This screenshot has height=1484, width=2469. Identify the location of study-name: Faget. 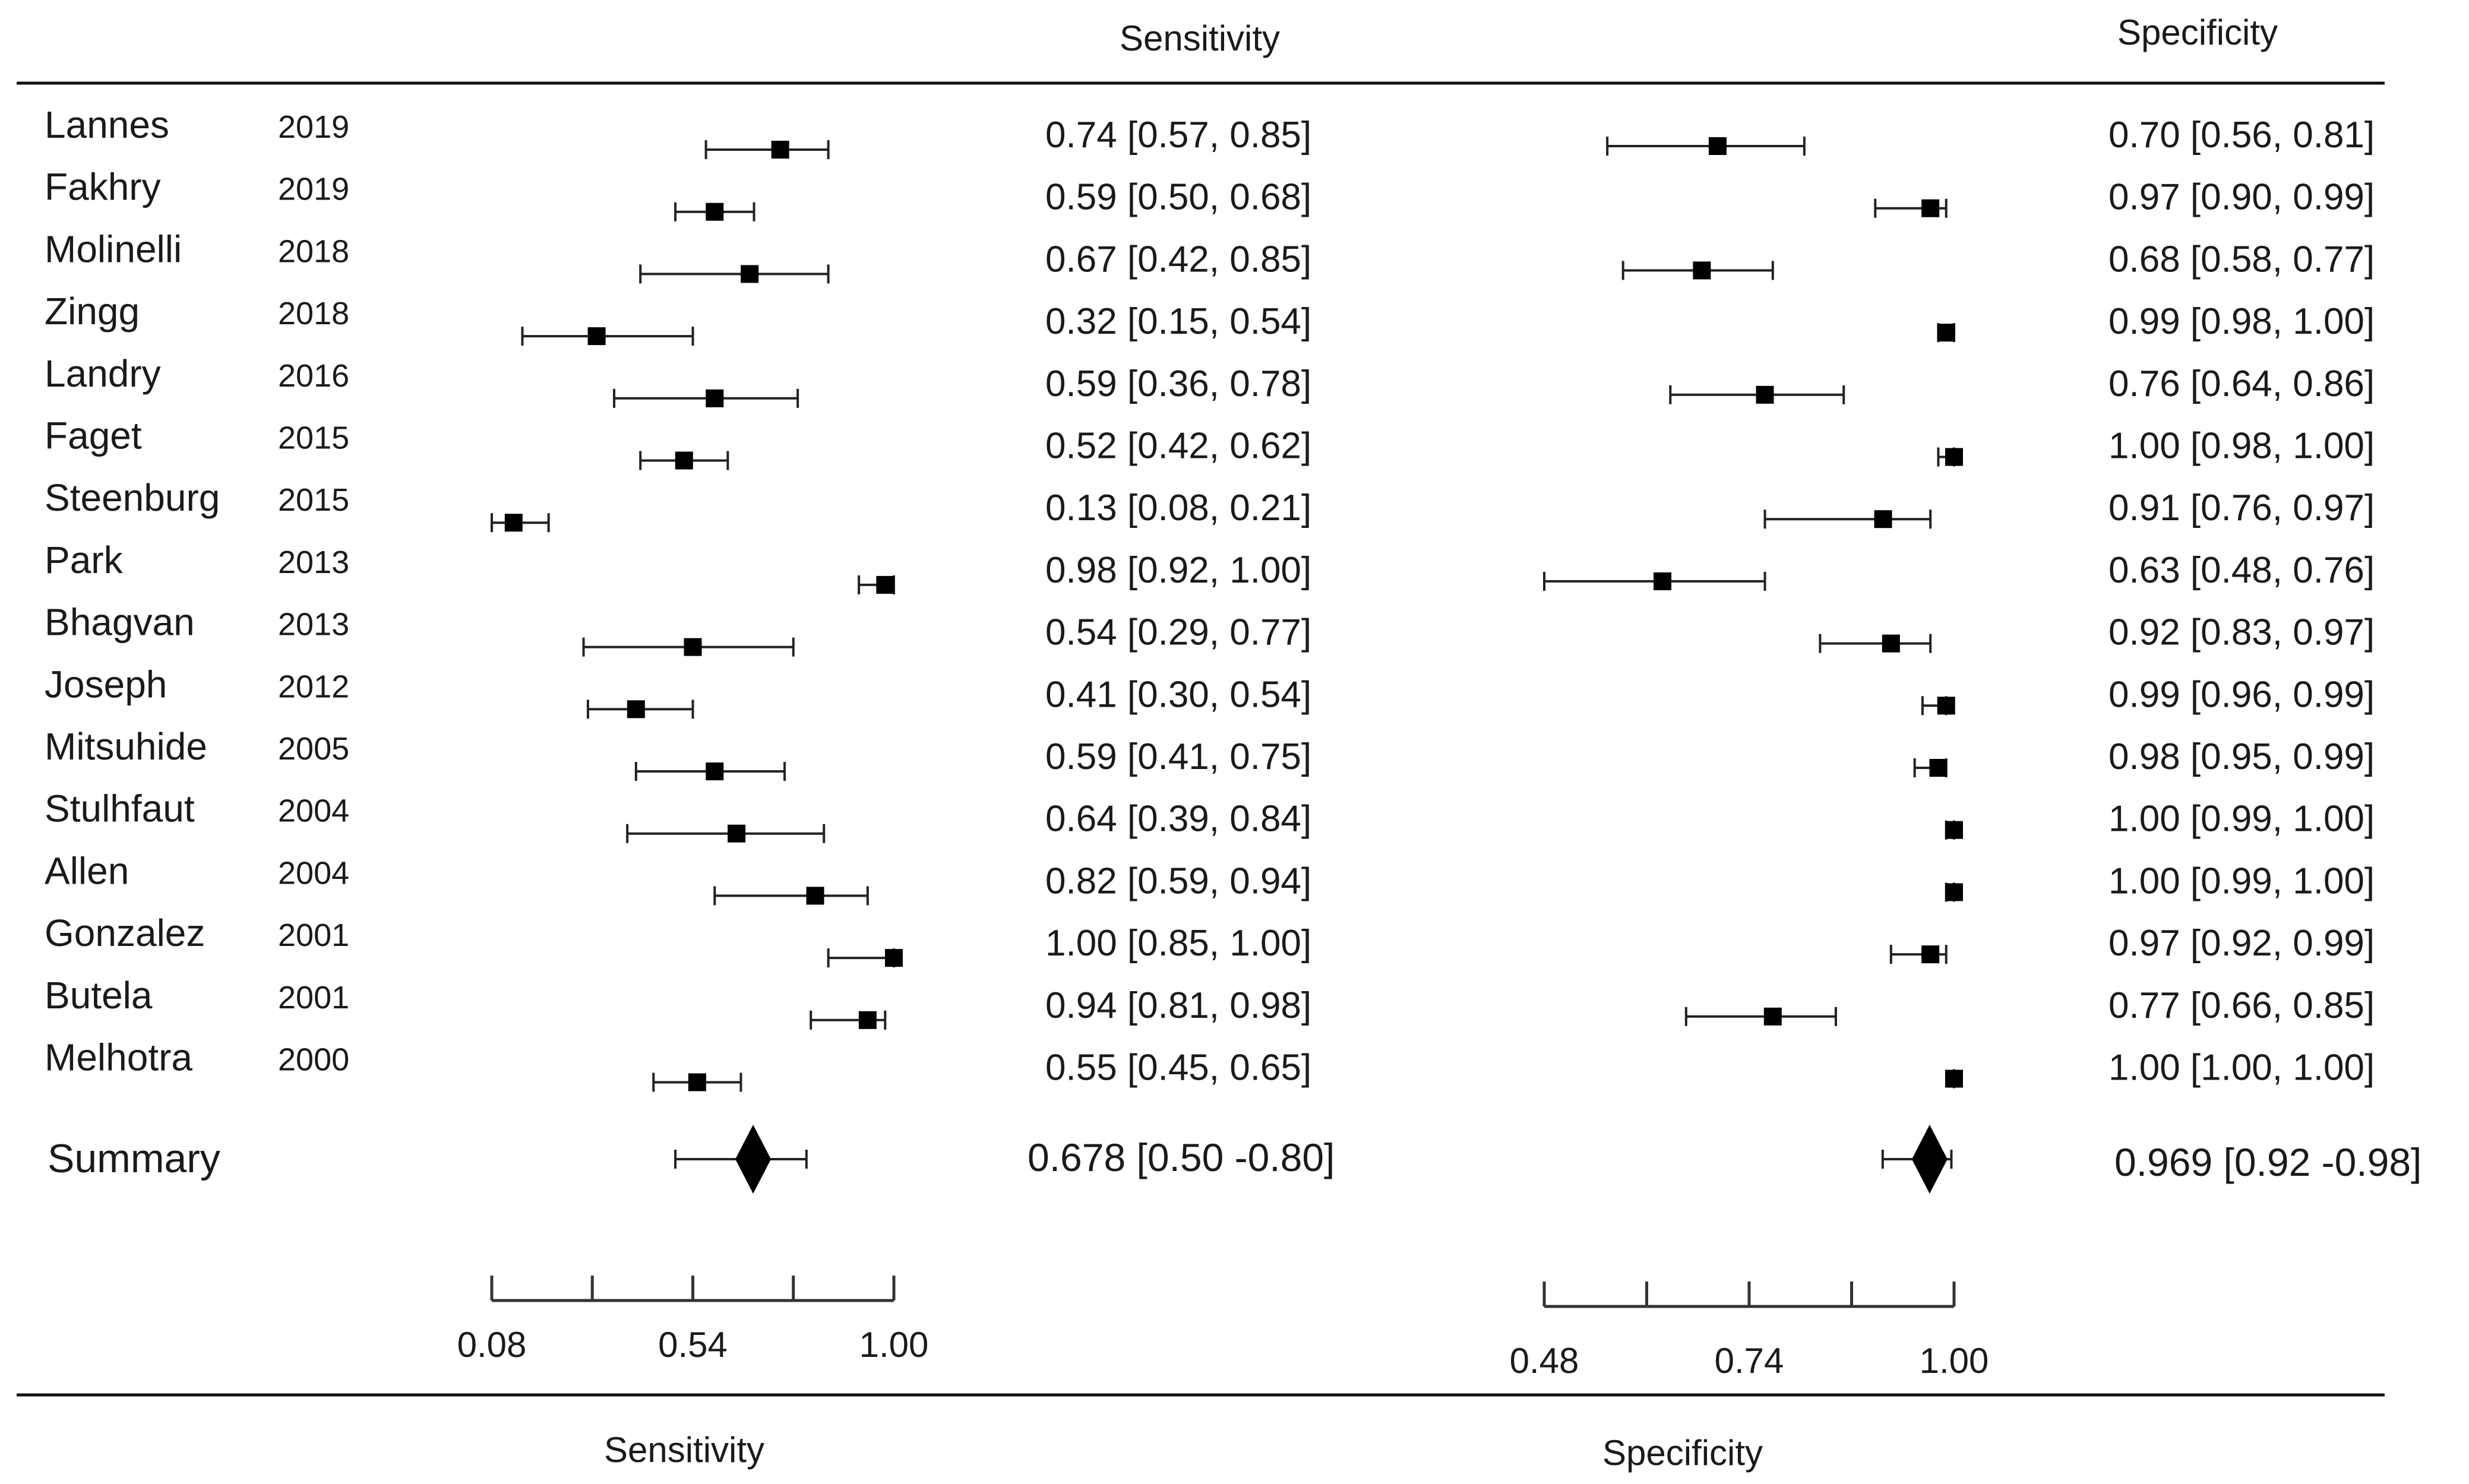
(93, 435).